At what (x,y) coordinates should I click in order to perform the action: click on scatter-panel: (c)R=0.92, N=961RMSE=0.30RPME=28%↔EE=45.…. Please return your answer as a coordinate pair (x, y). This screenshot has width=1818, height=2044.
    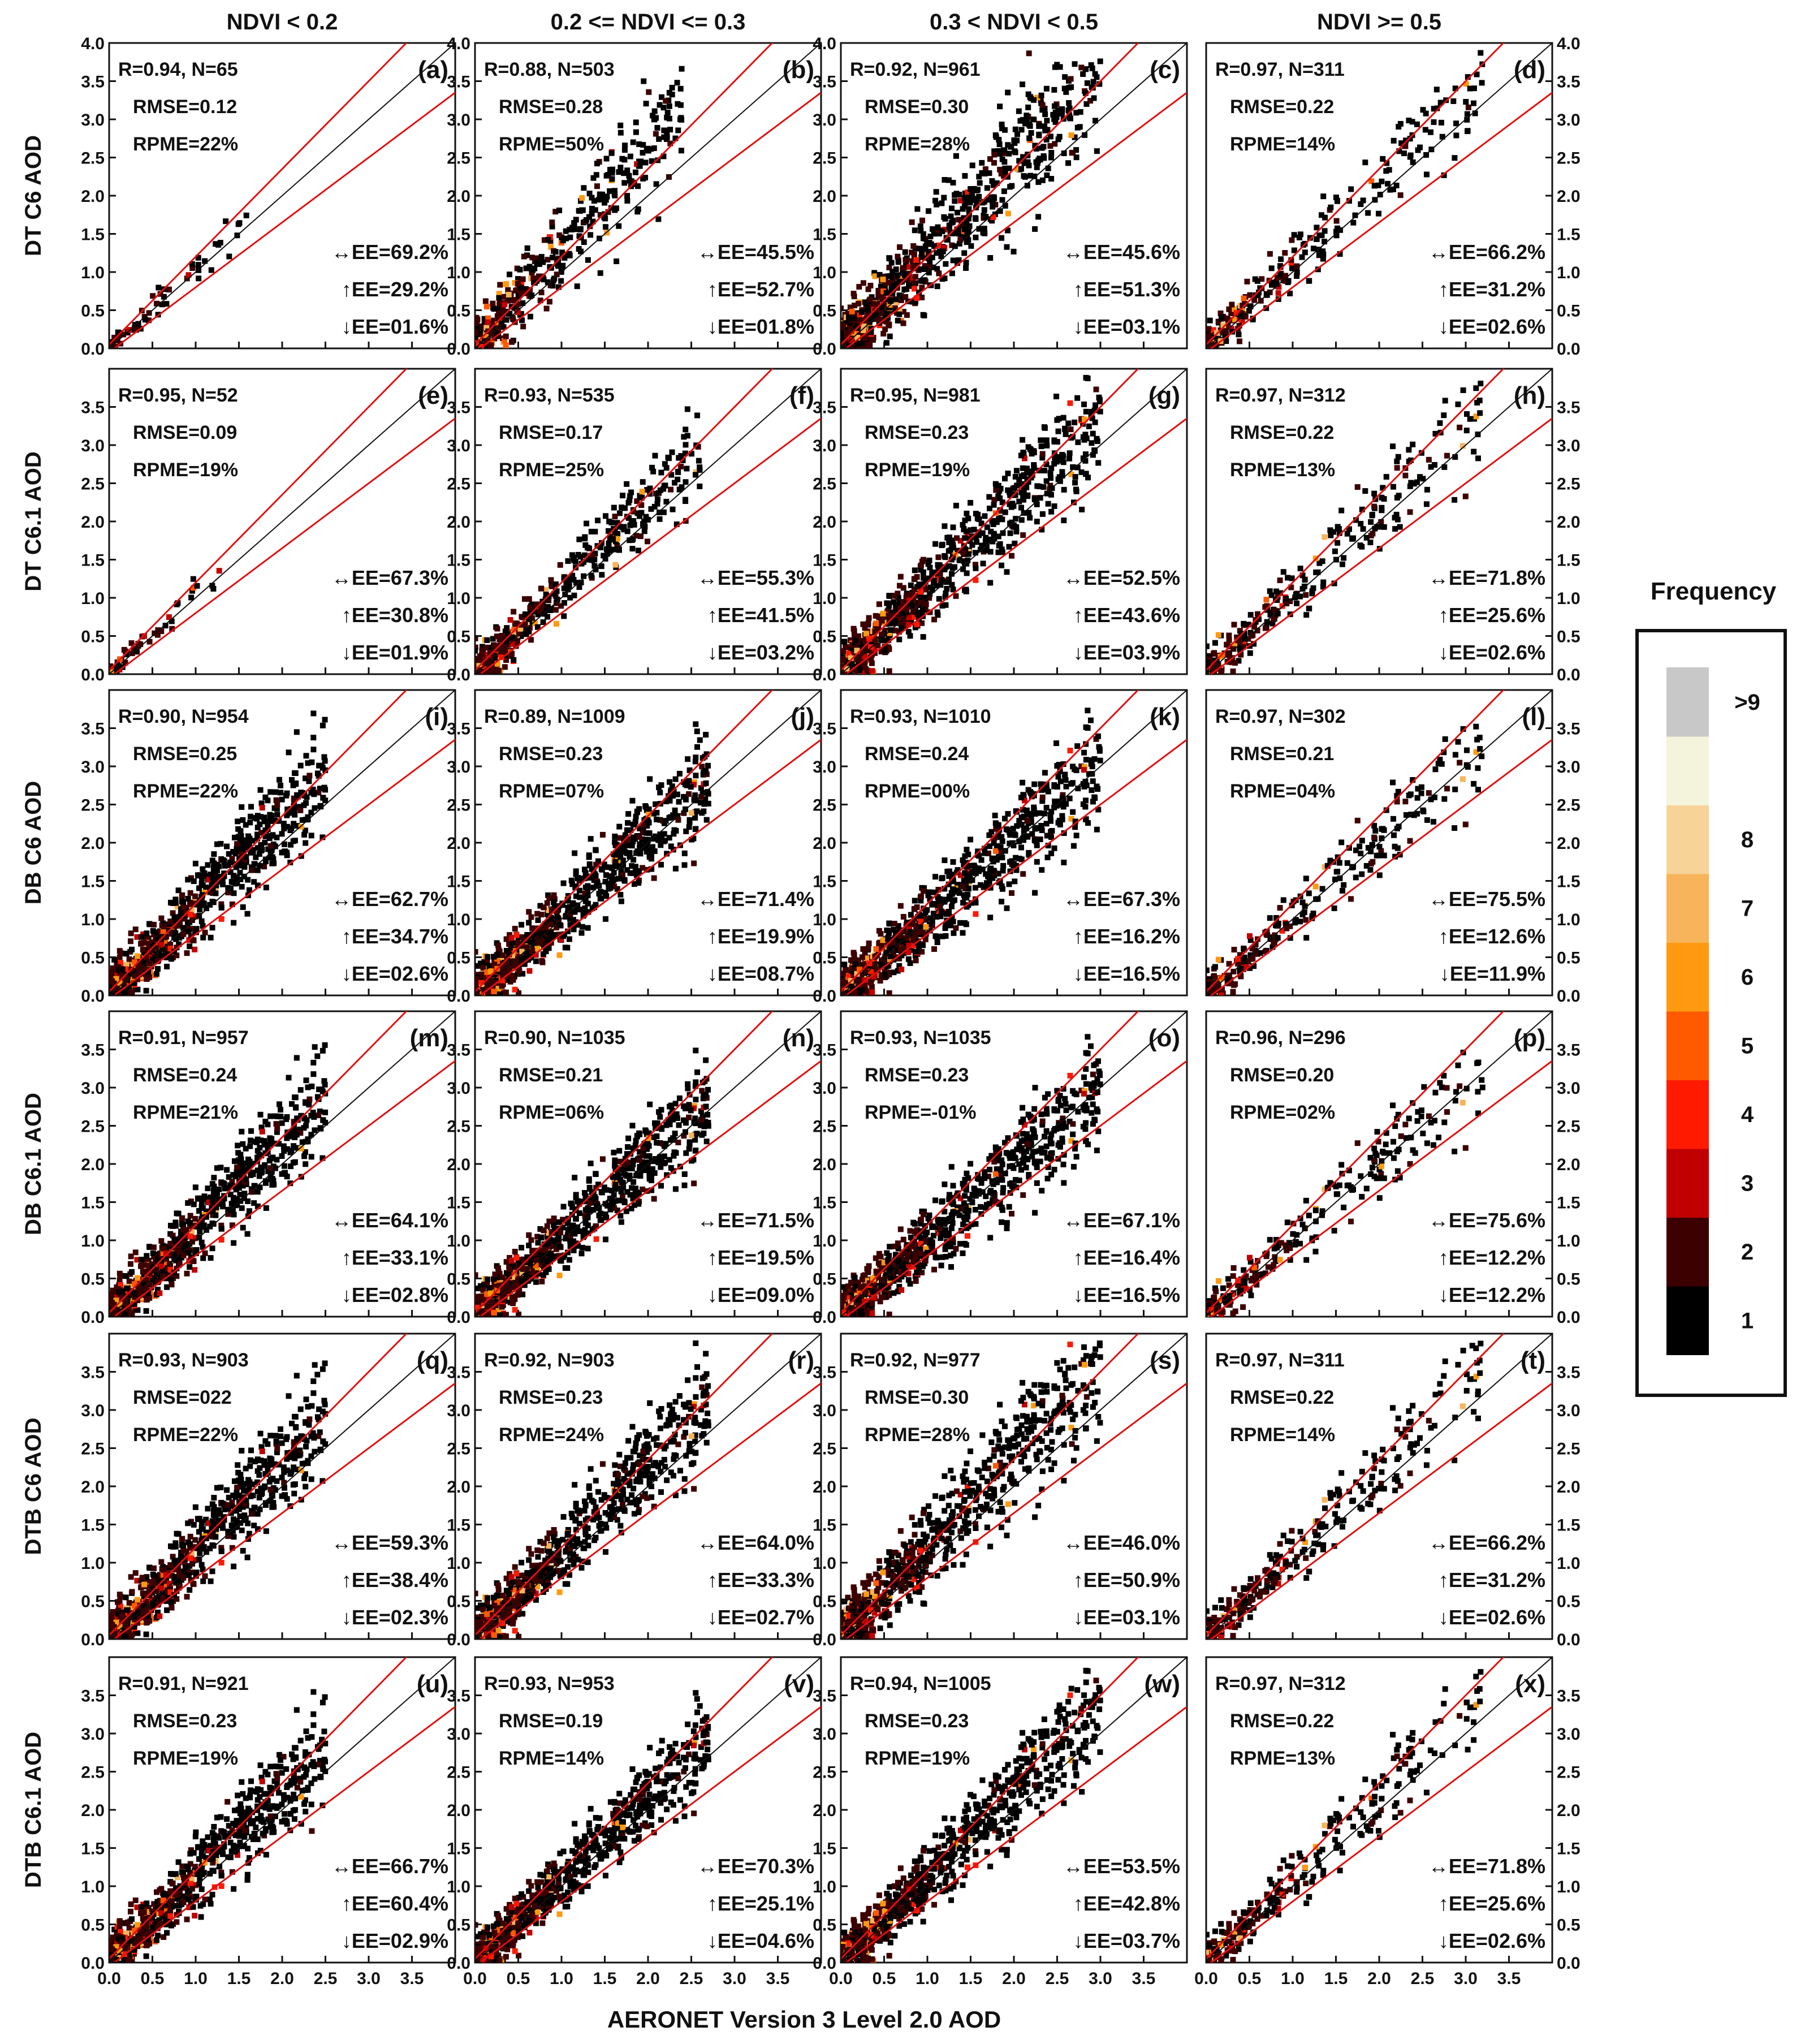
    Looking at the image, I should click on (1000, 197).